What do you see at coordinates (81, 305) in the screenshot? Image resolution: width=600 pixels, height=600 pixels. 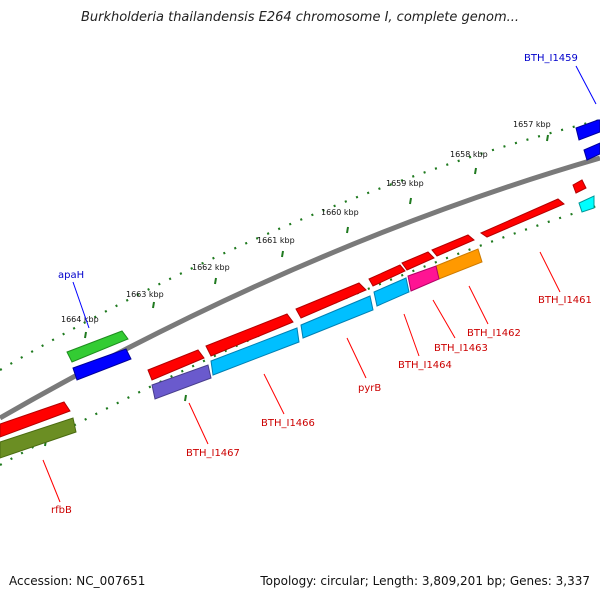 I see `leader-apah` at bounding box center [81, 305].